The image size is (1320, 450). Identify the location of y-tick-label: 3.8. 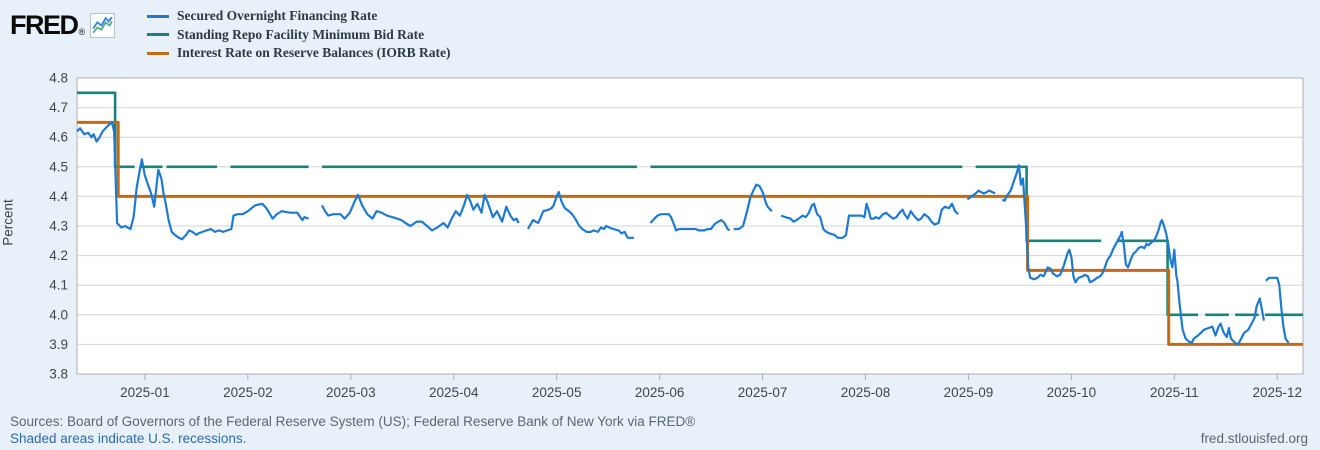
(58, 374).